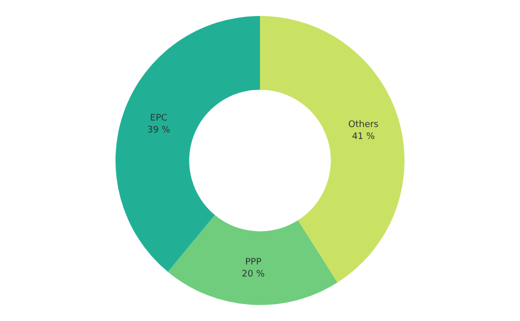 The width and height of the screenshot is (520, 321). What do you see at coordinates (363, 125) in the screenshot?
I see `slice-label: Others` at bounding box center [363, 125].